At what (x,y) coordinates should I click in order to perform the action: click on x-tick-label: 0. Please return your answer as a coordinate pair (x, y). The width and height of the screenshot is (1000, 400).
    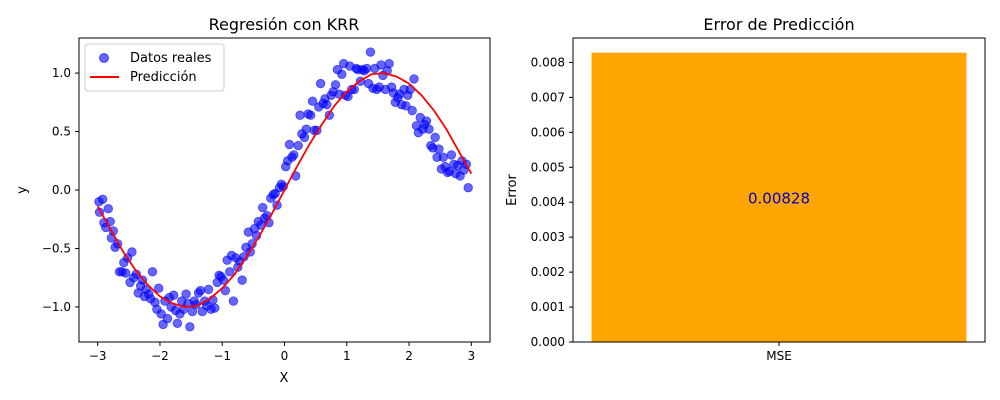
    Looking at the image, I should click on (285, 356).